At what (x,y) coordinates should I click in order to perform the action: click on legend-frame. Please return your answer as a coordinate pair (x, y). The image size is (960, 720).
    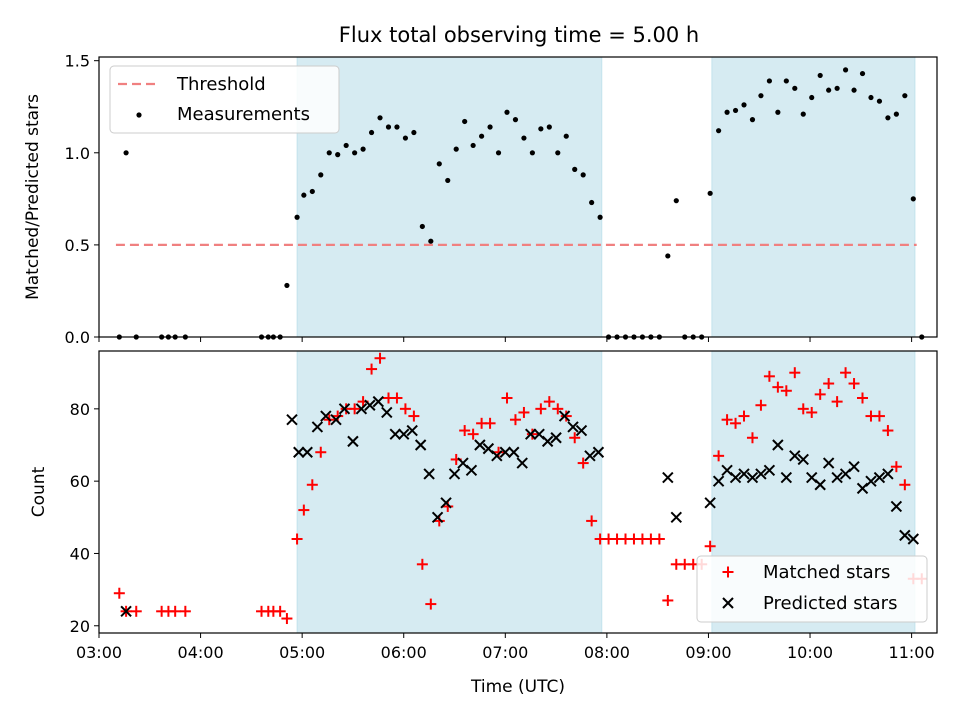
    Looking at the image, I should click on (812, 589).